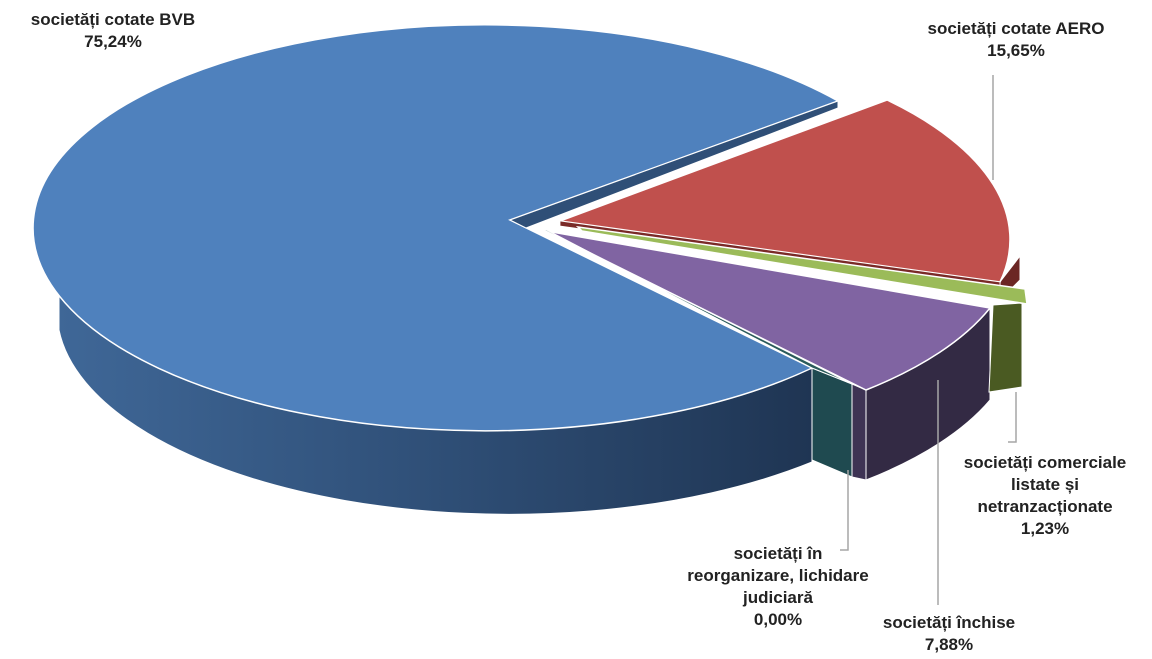 Image resolution: width=1152 pixels, height=659 pixels. I want to click on label-reorg-line1: societăți în, so click(778, 553).